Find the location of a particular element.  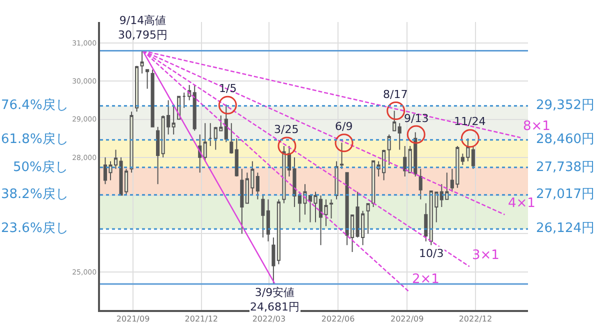

x-tick-label: 2022/12 is located at coordinates (475, 319).